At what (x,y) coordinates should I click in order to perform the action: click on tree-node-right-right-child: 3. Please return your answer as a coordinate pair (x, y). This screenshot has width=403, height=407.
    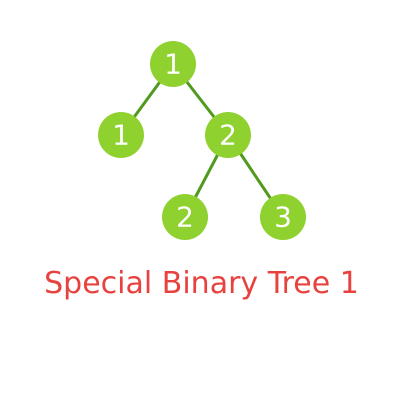
    Looking at the image, I should click on (283, 217).